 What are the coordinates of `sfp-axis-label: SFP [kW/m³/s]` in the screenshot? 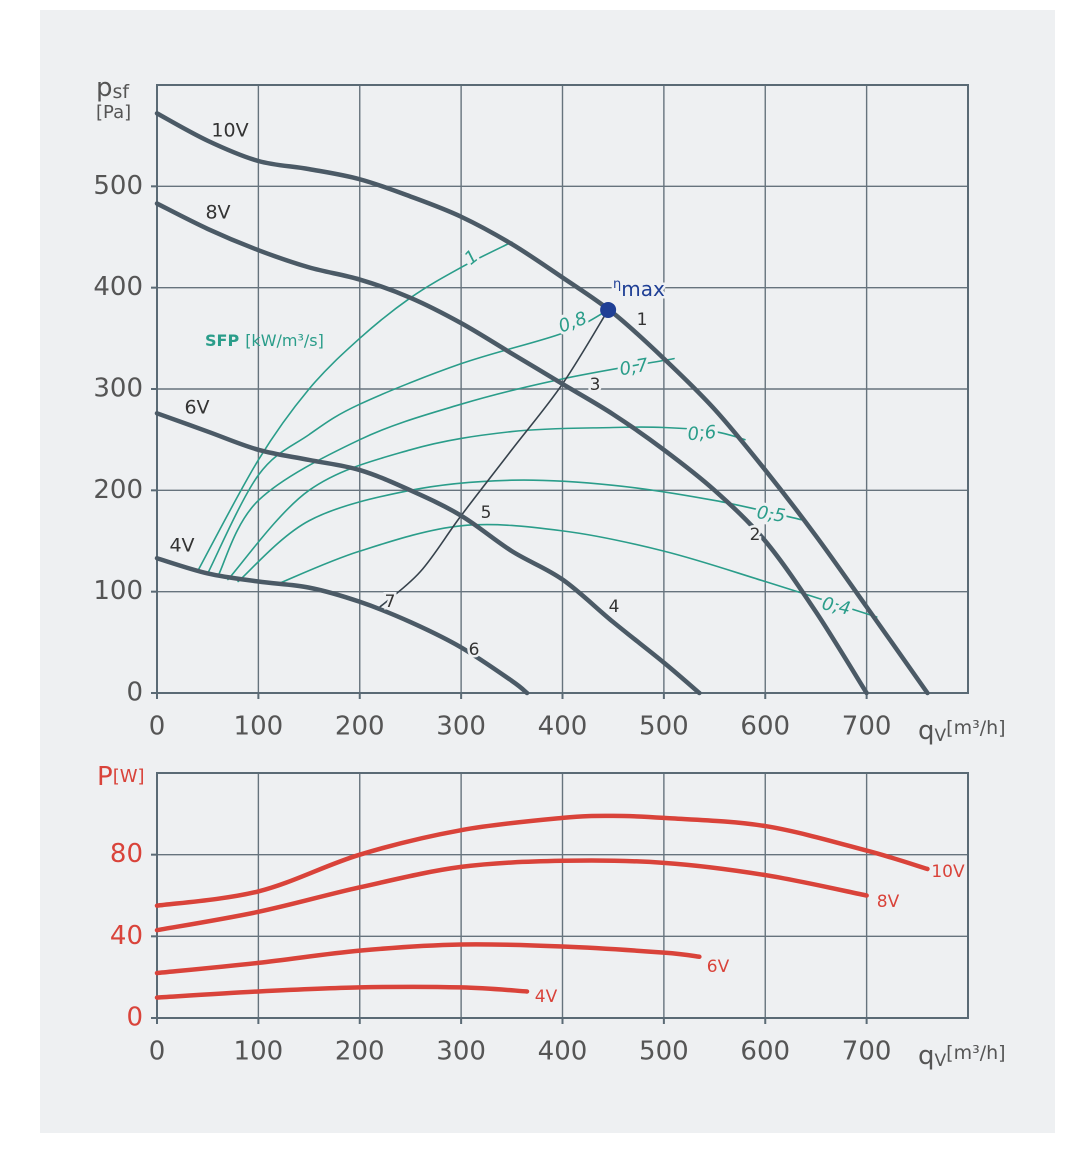 It's located at (264, 340).